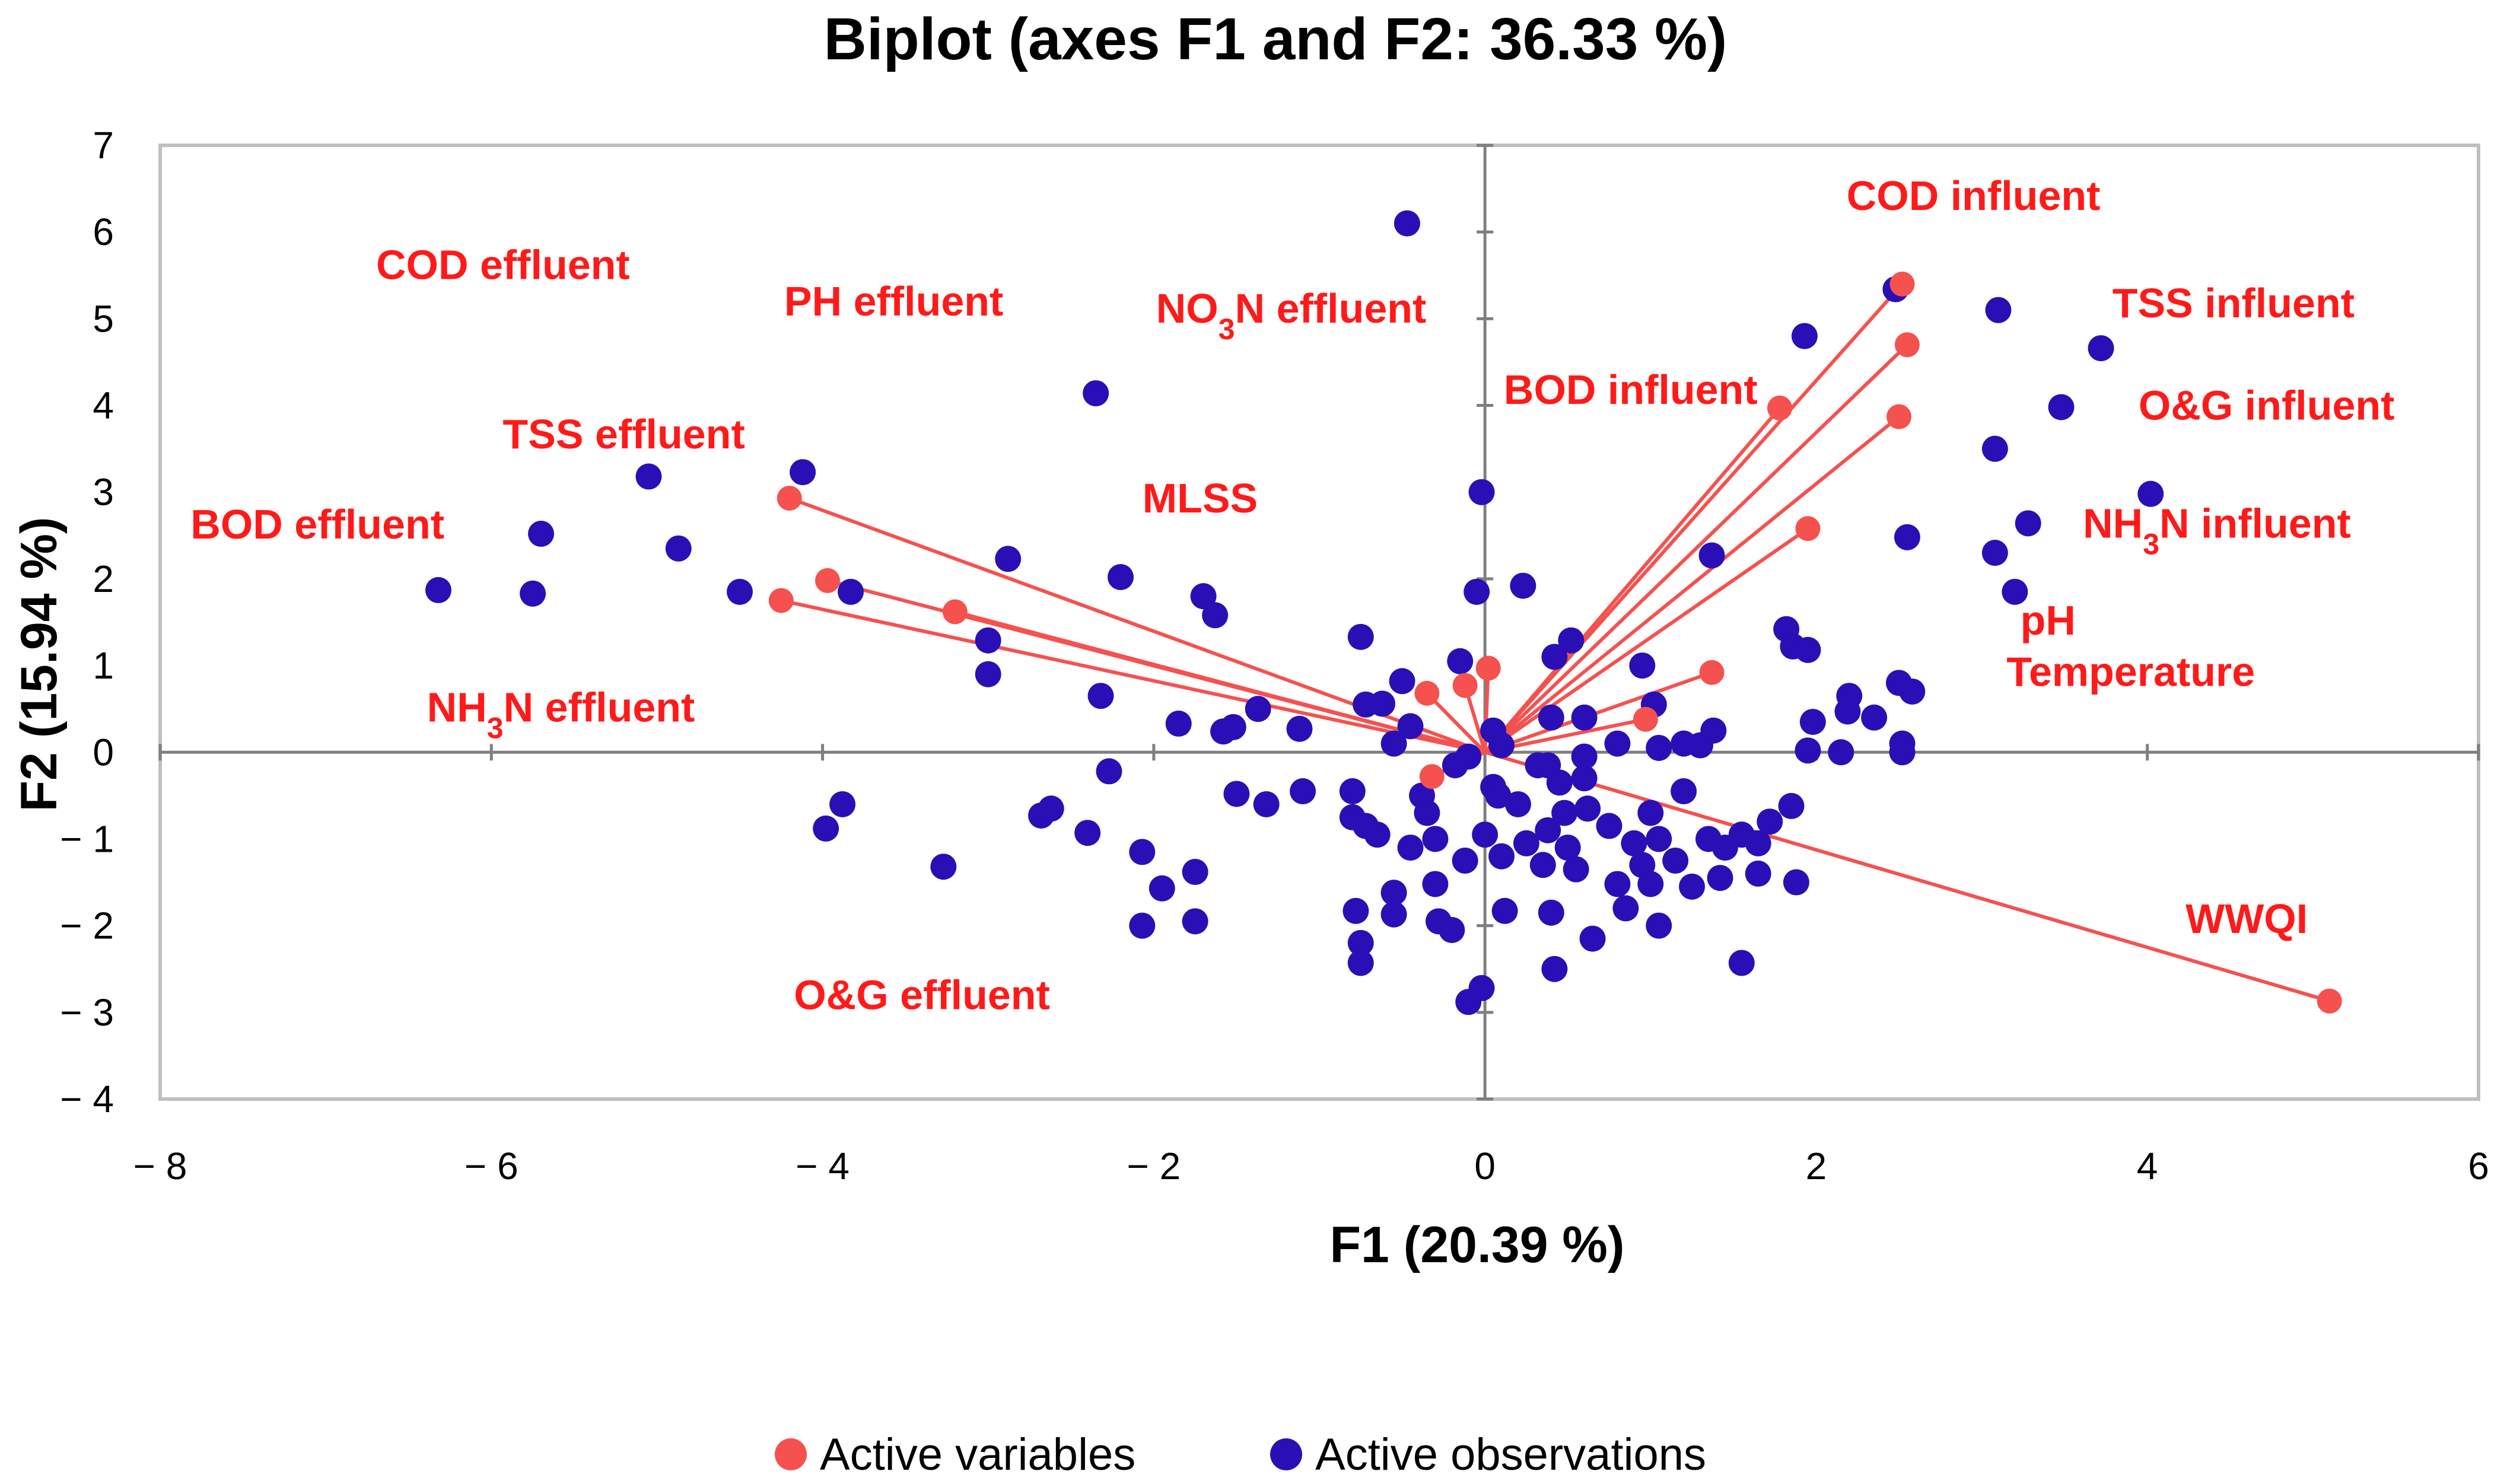  Describe the element at coordinates (823, 1166) in the screenshot. I see `x-tick-label: − 4` at that location.